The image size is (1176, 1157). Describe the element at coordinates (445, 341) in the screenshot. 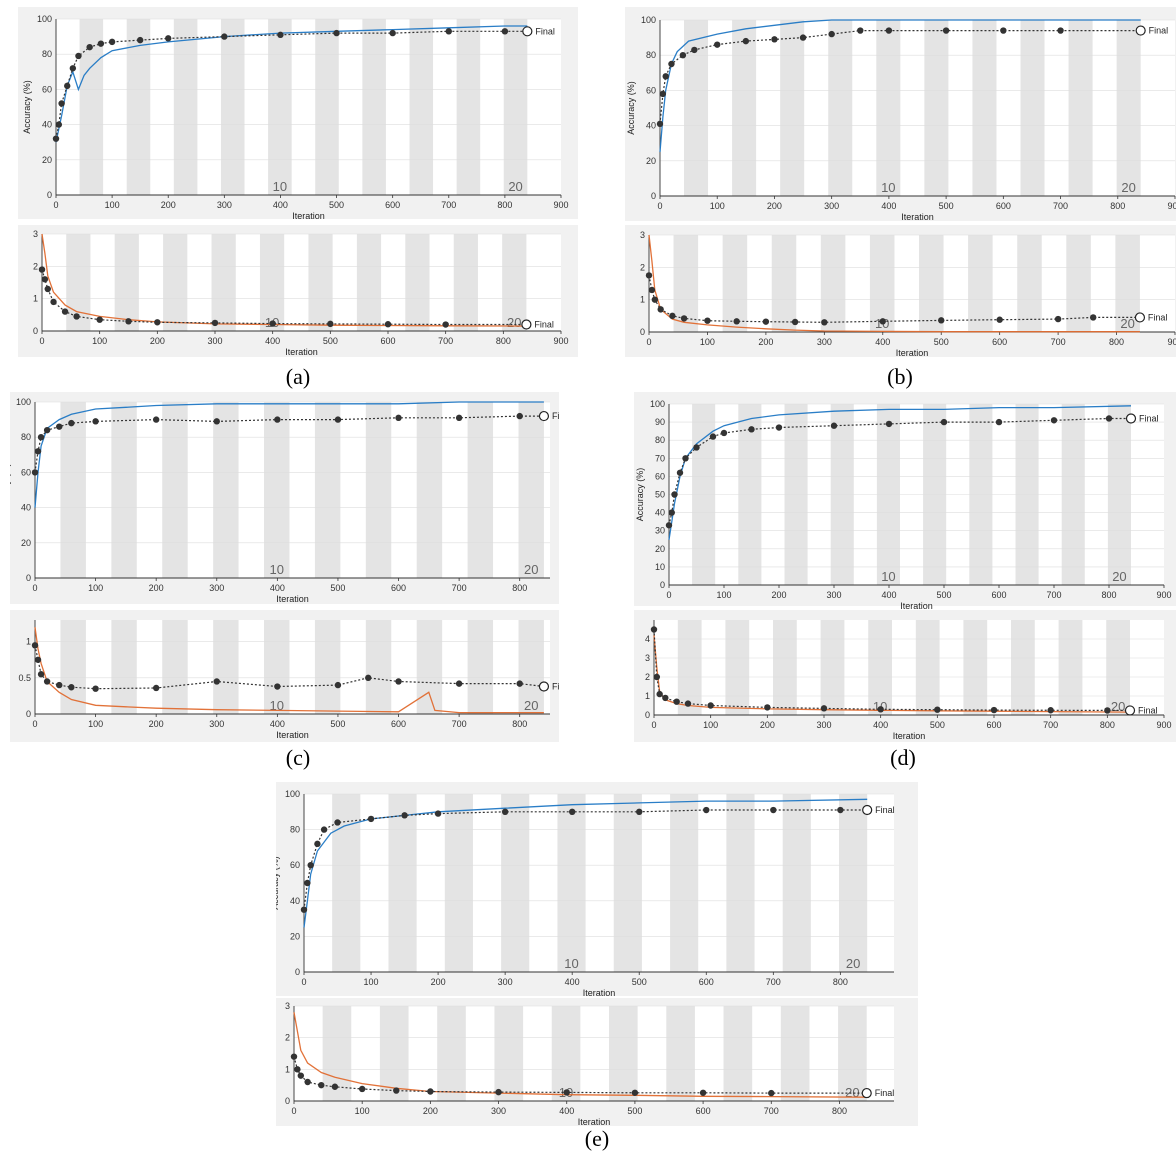

I see `loss-a-x-tick-label: 700` at that location.